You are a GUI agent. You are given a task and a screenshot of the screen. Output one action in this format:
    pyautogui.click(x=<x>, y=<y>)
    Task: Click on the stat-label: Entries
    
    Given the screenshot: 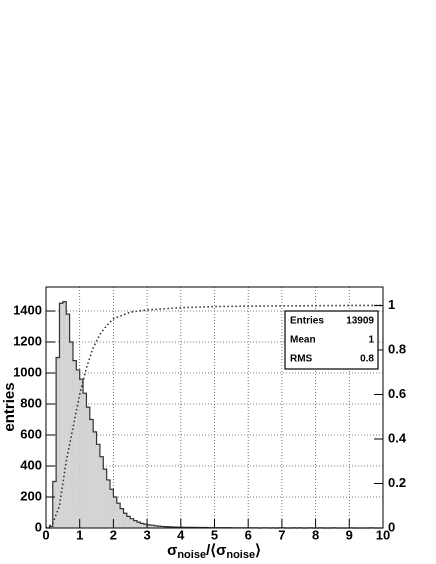 What is the action you would take?
    pyautogui.click(x=307, y=321)
    